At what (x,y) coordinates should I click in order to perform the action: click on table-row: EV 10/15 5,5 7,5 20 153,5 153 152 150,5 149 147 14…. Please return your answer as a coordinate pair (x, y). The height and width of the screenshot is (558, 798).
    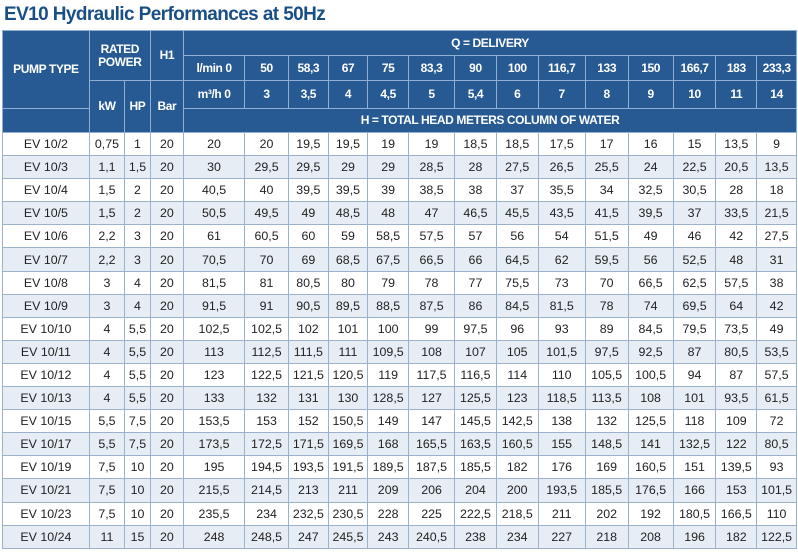
    Looking at the image, I should click on (399, 421).